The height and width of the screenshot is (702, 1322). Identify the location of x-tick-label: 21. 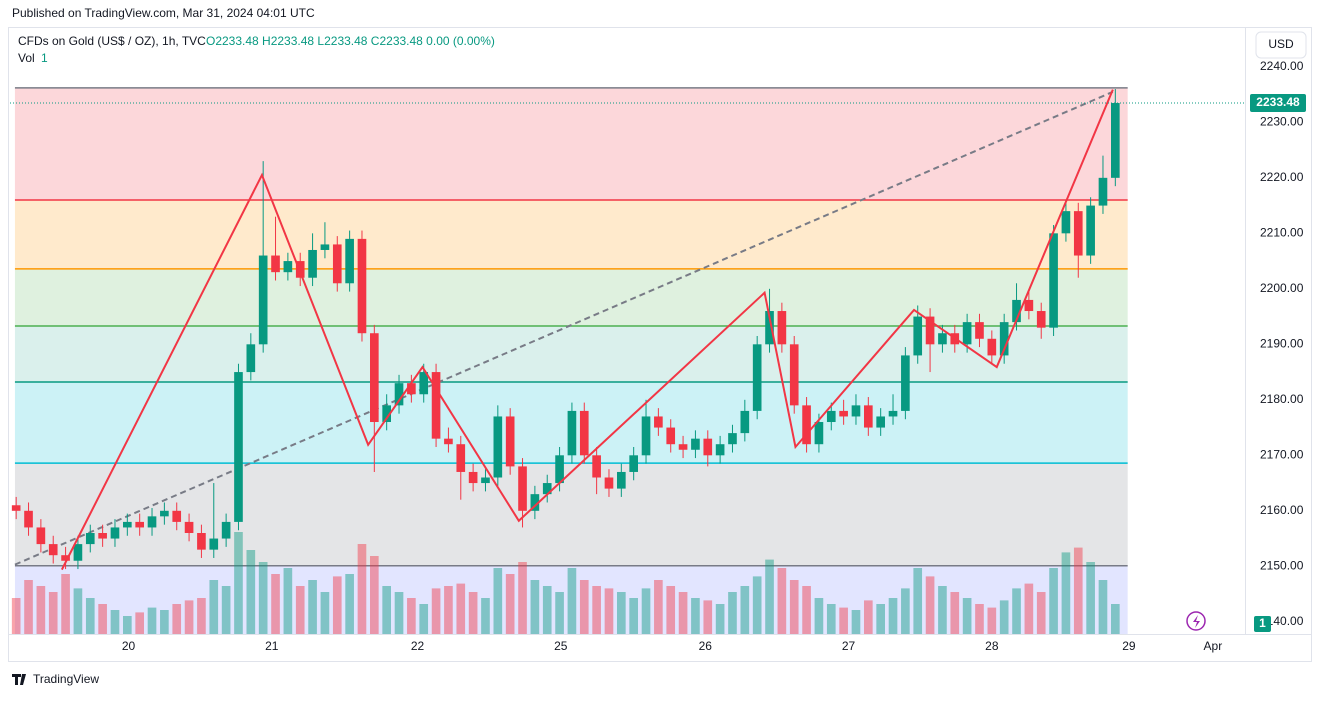
(272, 646).